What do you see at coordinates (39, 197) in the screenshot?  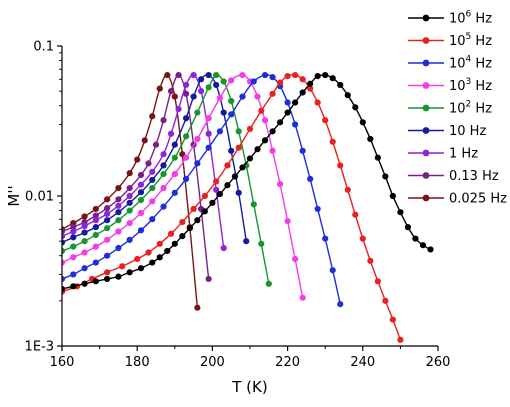 I see `y-tick-label: 0.01` at bounding box center [39, 197].